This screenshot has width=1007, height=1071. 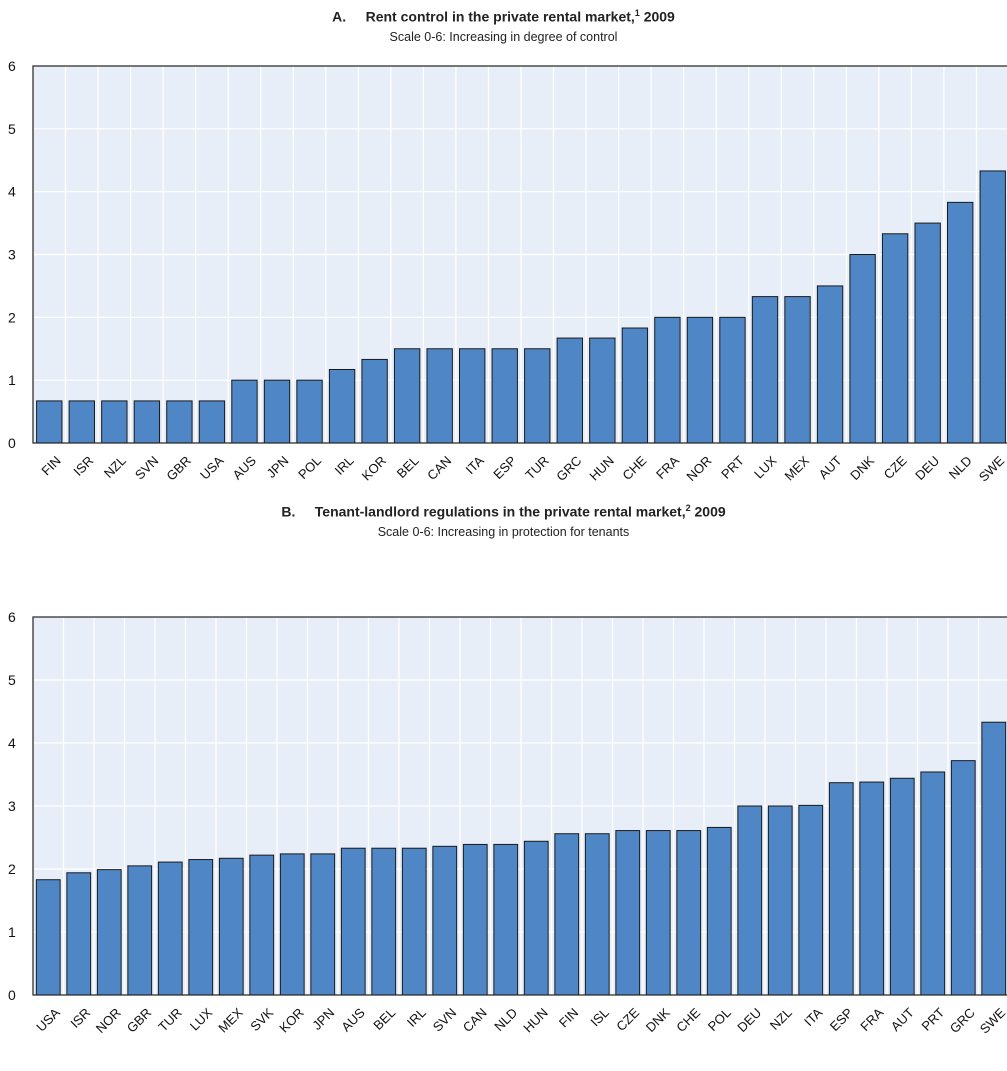 I want to click on category-label: JPN, so click(x=323, y=1019).